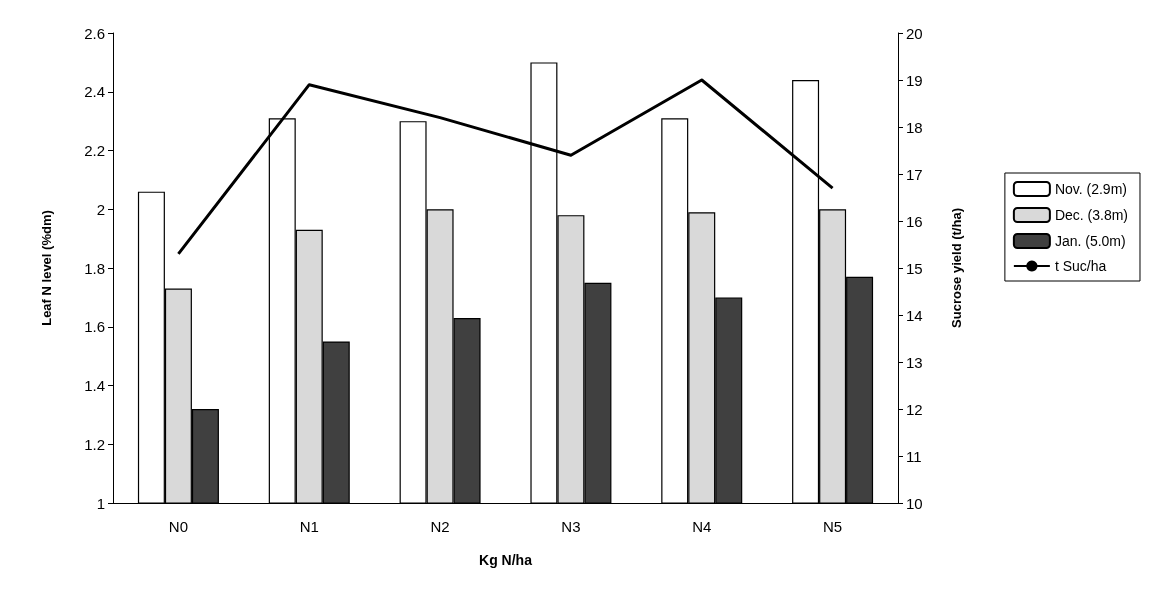 This screenshot has width=1160, height=598. I want to click on y2-tick-label: 12, so click(914, 409).